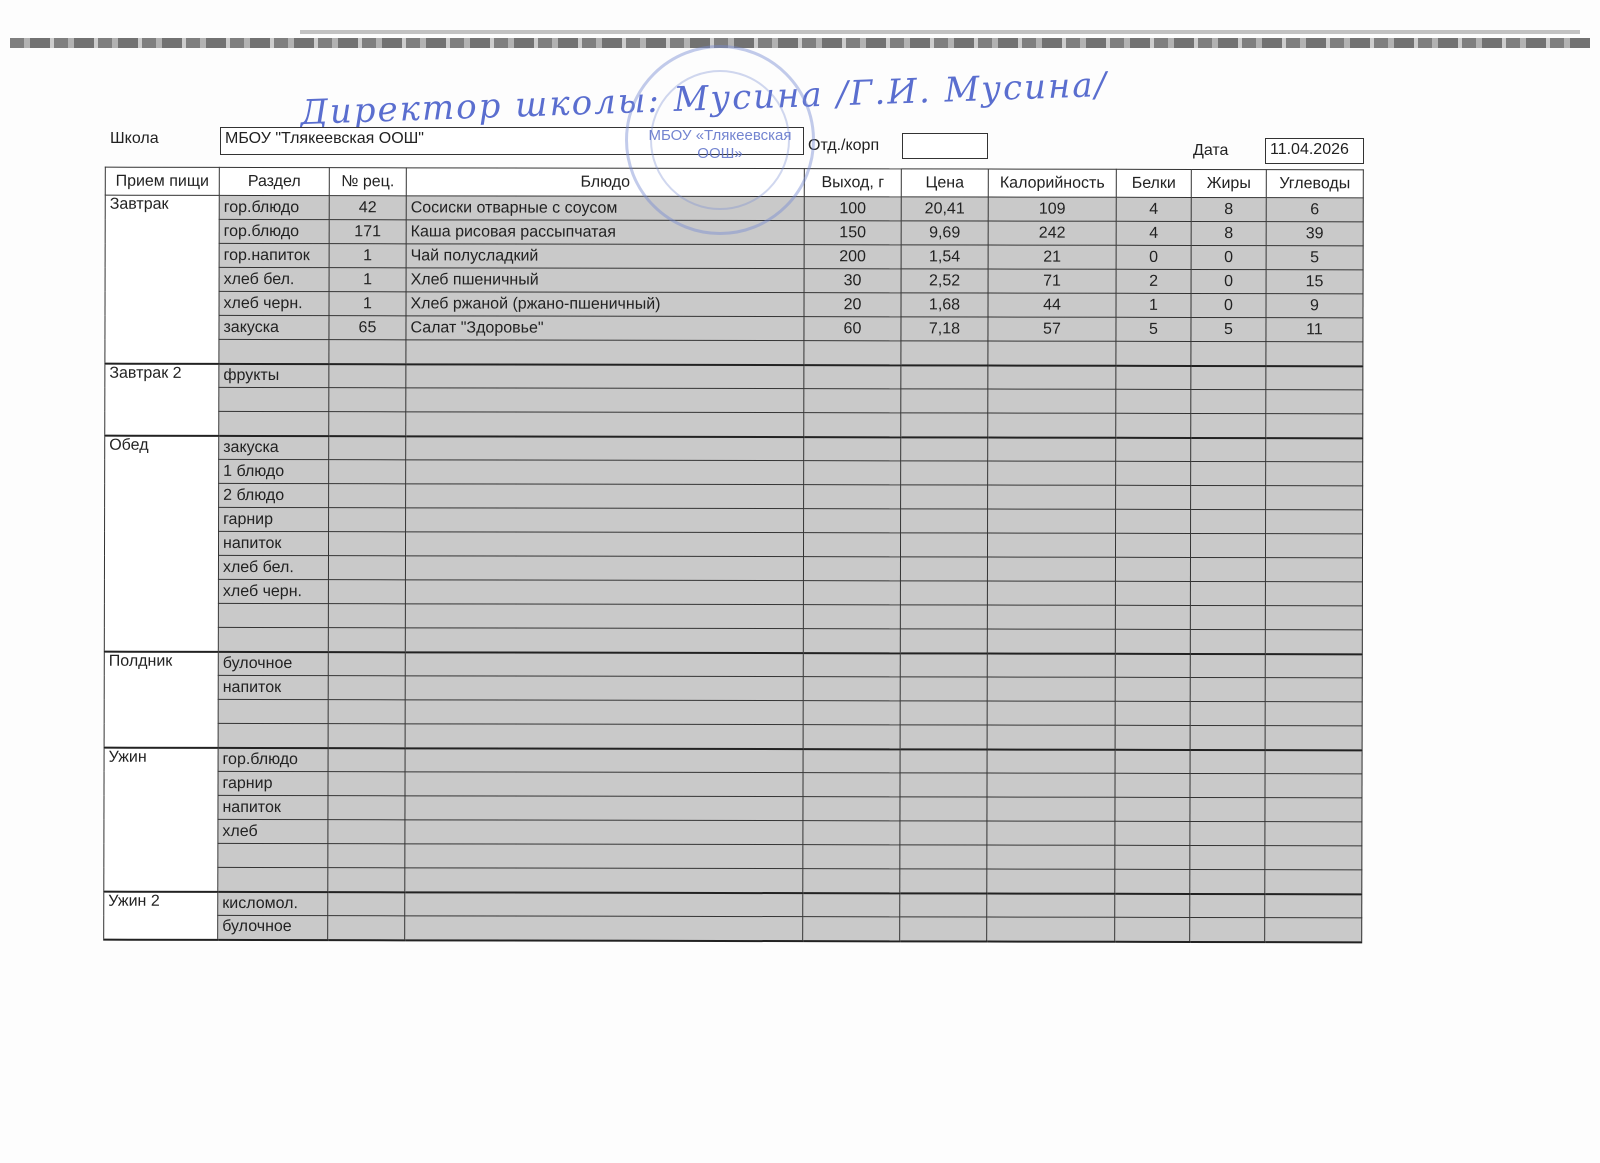  Describe the element at coordinates (272, 807) in the screenshot. I see `cell-section: напиток` at that location.